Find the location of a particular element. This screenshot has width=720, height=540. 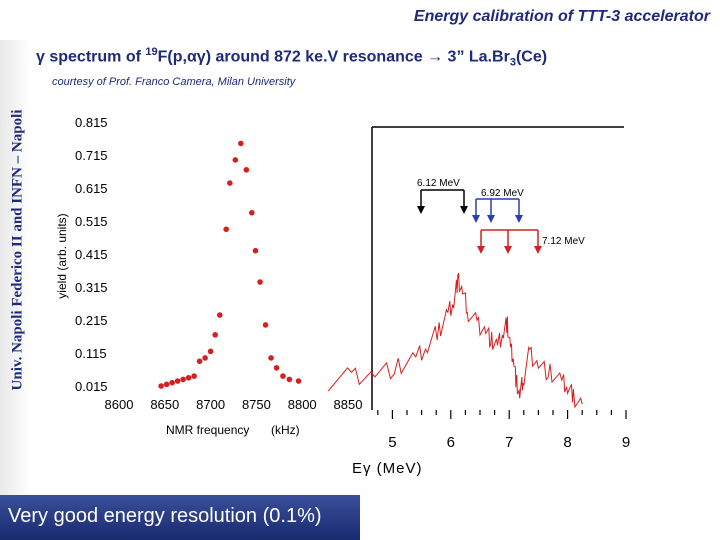

annotation-6-12-mev-markers is located at coordinates (442, 201).